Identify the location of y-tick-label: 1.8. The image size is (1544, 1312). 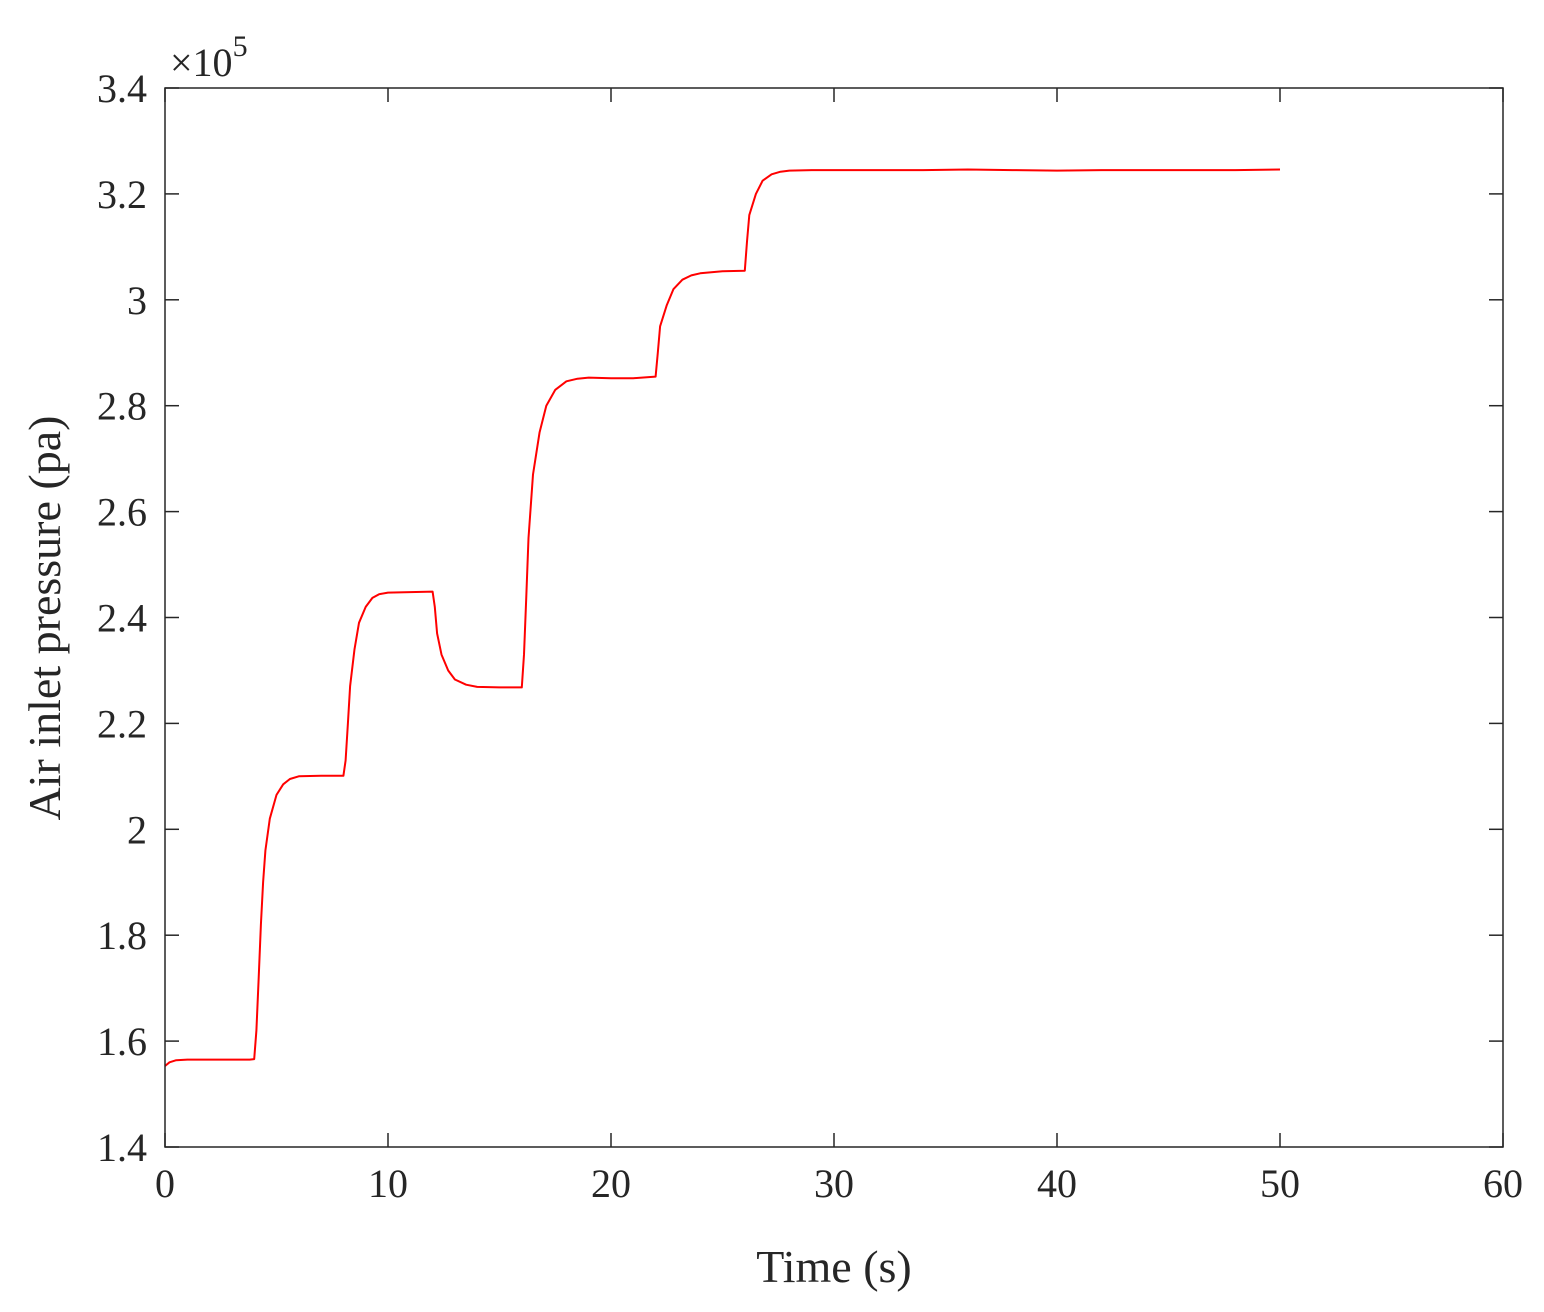
(122, 935).